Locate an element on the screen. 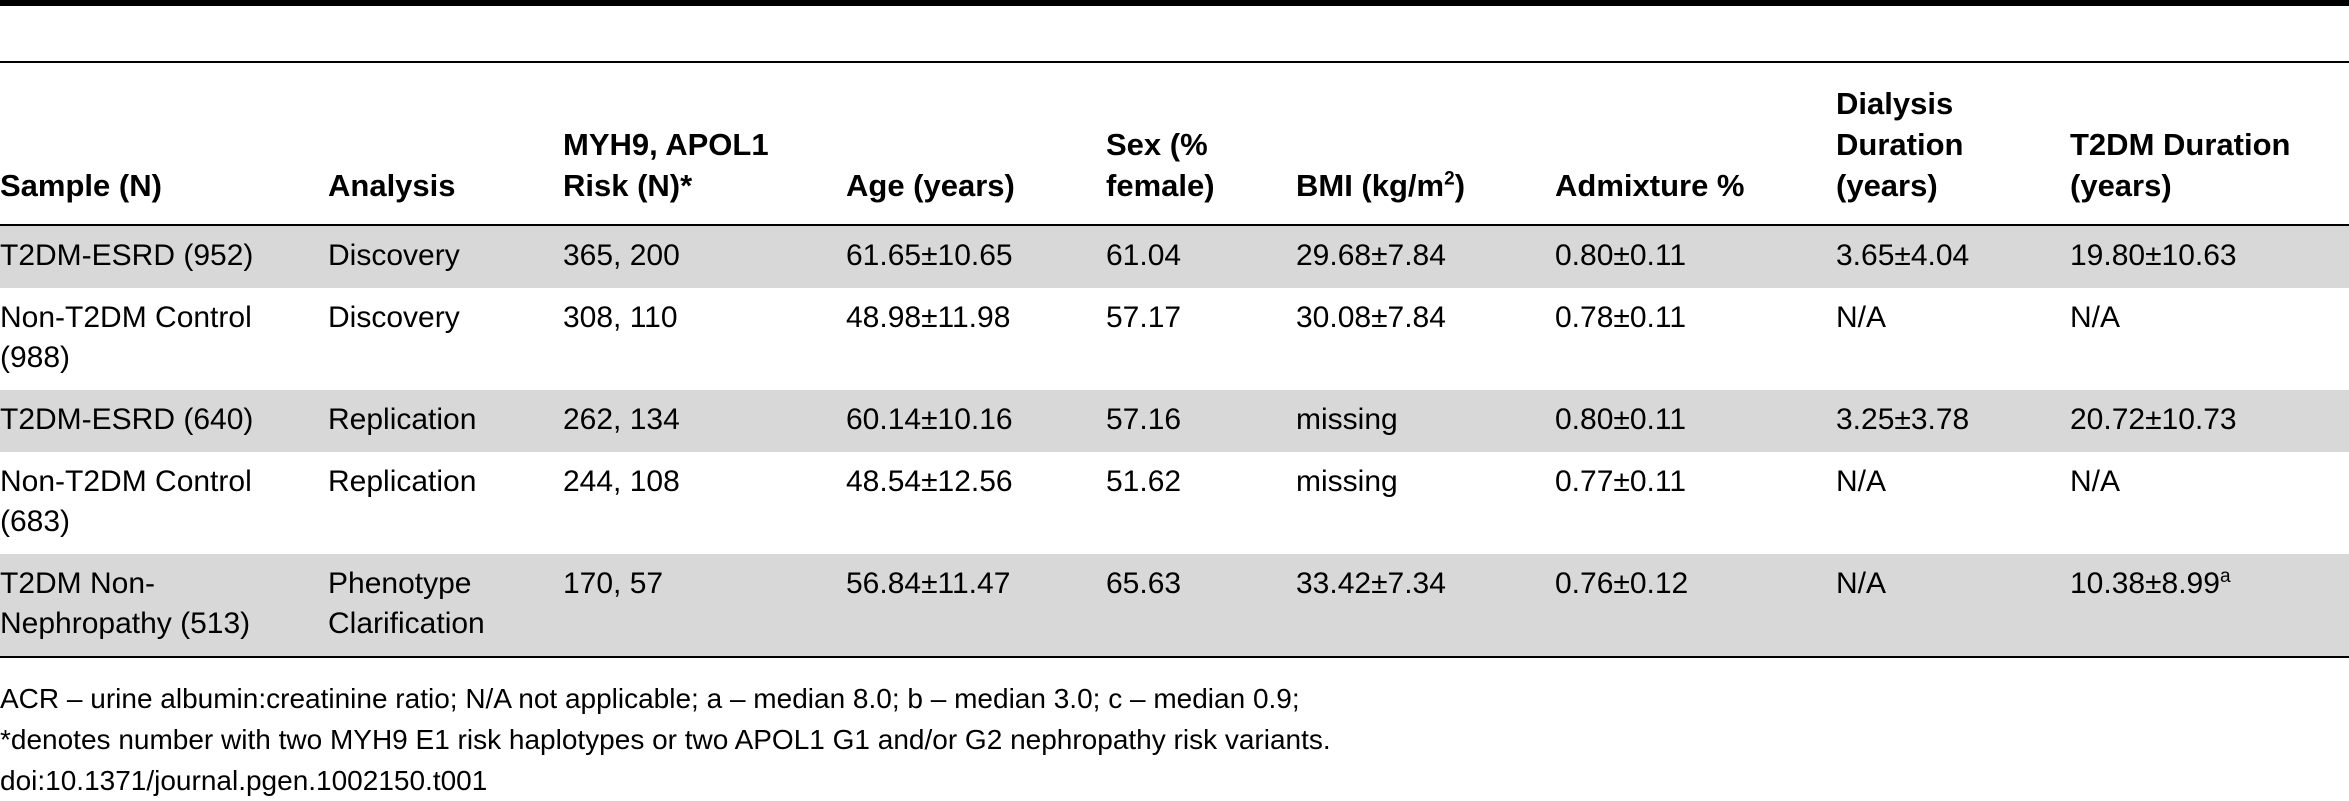 The image size is (2349, 801). cell-admixture: 0.78±0.11 is located at coordinates (1621, 317).